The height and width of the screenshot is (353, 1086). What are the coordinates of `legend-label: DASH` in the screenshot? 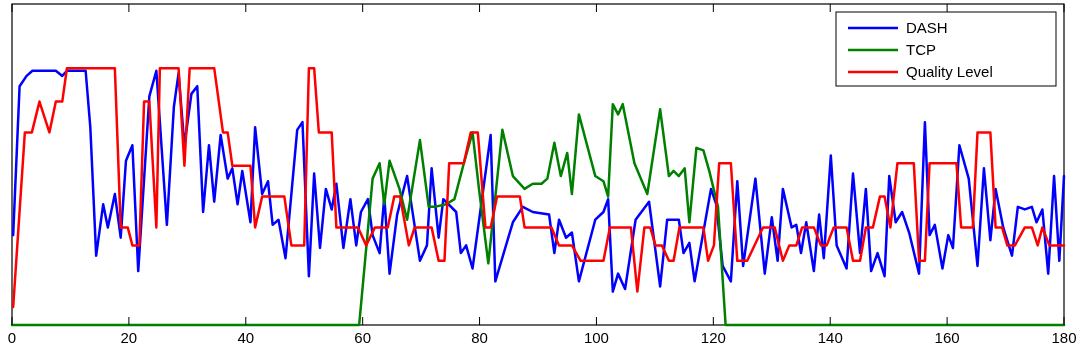 It's located at (927, 27).